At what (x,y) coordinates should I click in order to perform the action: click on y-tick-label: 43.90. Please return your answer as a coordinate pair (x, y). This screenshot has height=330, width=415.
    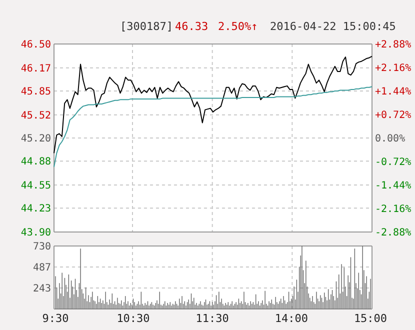
    Looking at the image, I should click on (35, 233).